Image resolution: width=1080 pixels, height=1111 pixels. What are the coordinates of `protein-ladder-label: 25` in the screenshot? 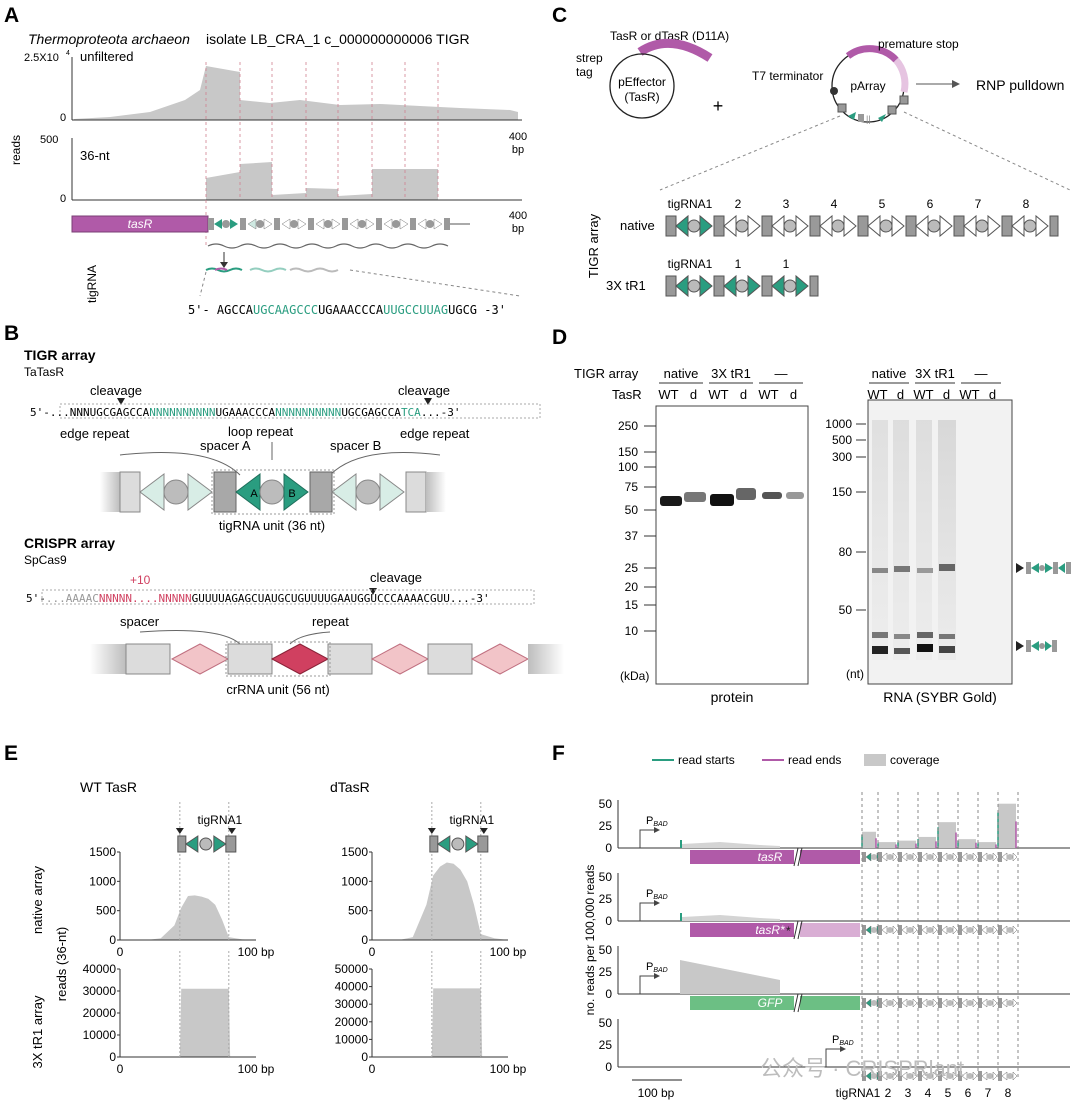 It's located at (632, 568).